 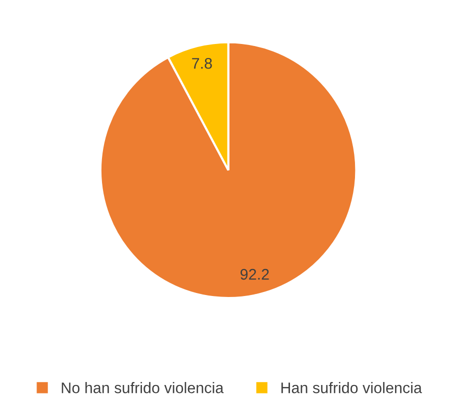 I want to click on data-label: 7.8, so click(x=202, y=63).